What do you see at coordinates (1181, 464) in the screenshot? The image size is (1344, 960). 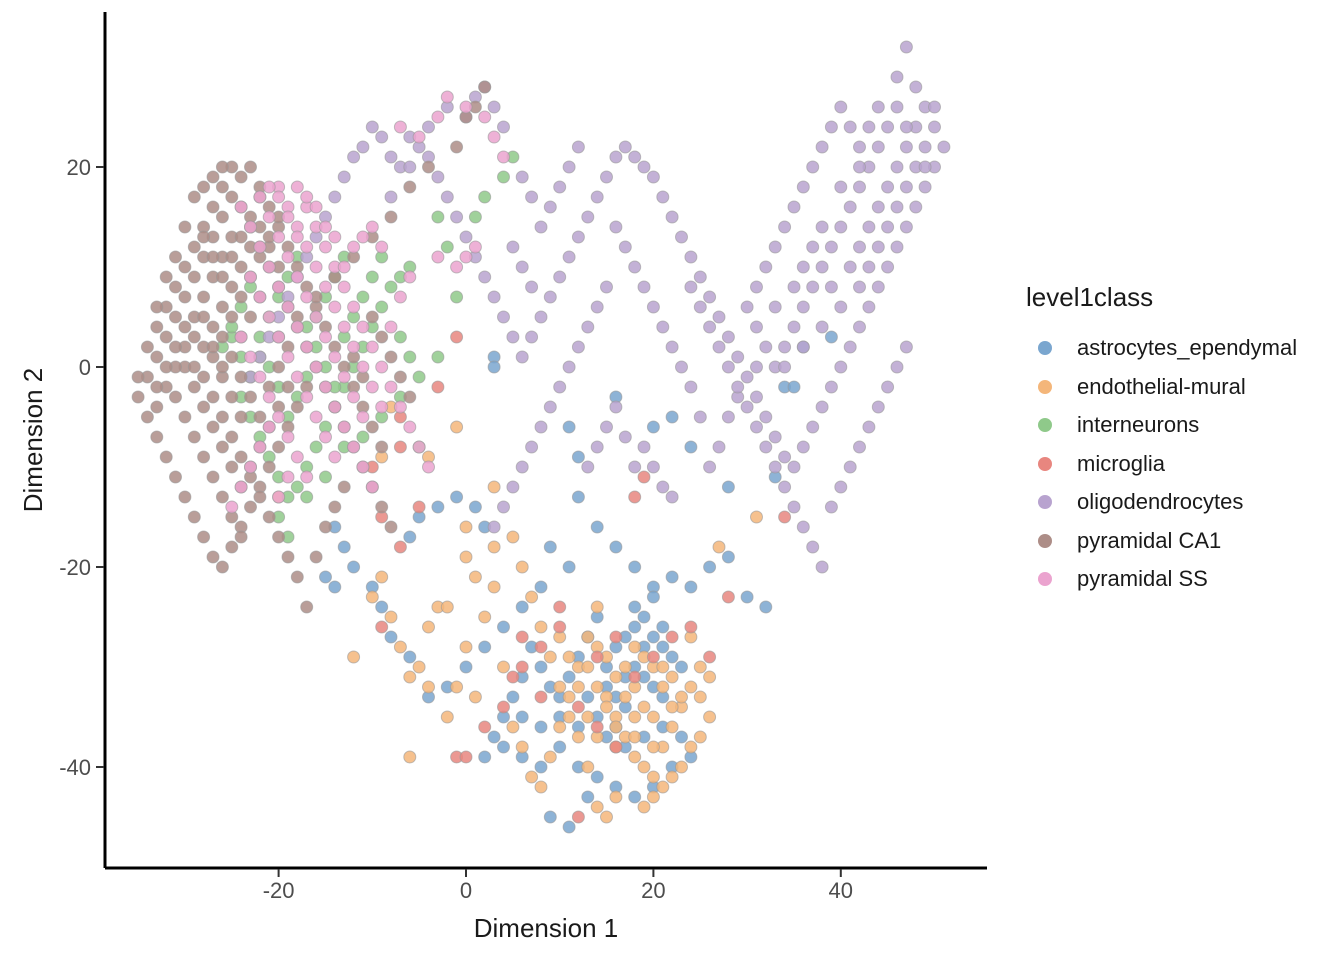 I see `legend-item: microglia` at bounding box center [1181, 464].